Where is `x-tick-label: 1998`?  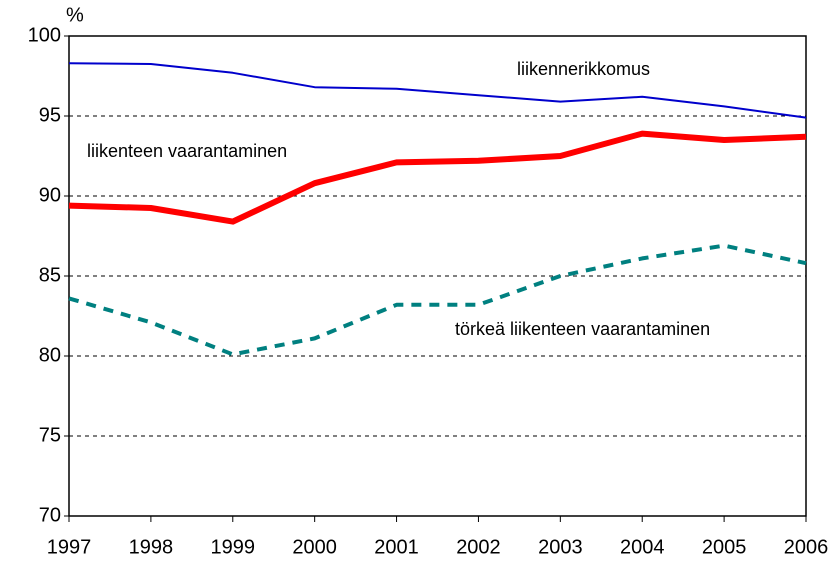 x-tick-label: 1998 is located at coordinates (151, 547).